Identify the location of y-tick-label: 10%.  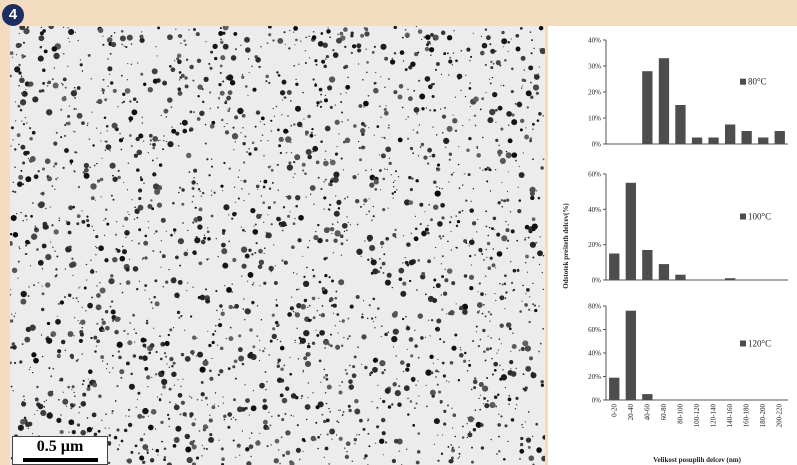
(594, 119).